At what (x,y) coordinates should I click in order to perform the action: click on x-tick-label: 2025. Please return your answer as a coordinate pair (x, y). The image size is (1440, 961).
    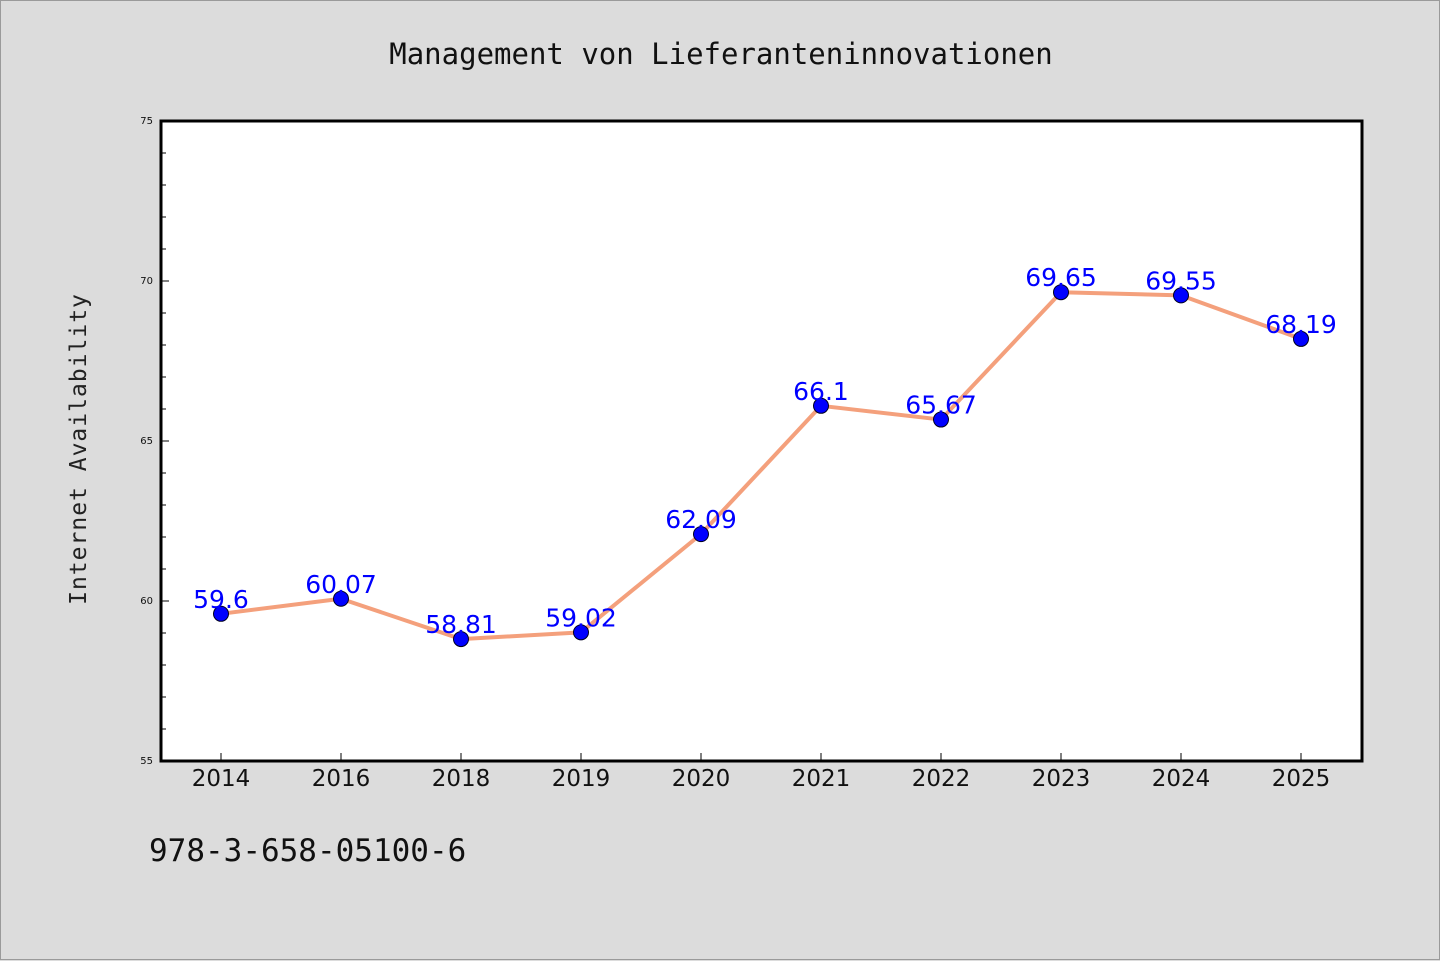
    Looking at the image, I should click on (1301, 779).